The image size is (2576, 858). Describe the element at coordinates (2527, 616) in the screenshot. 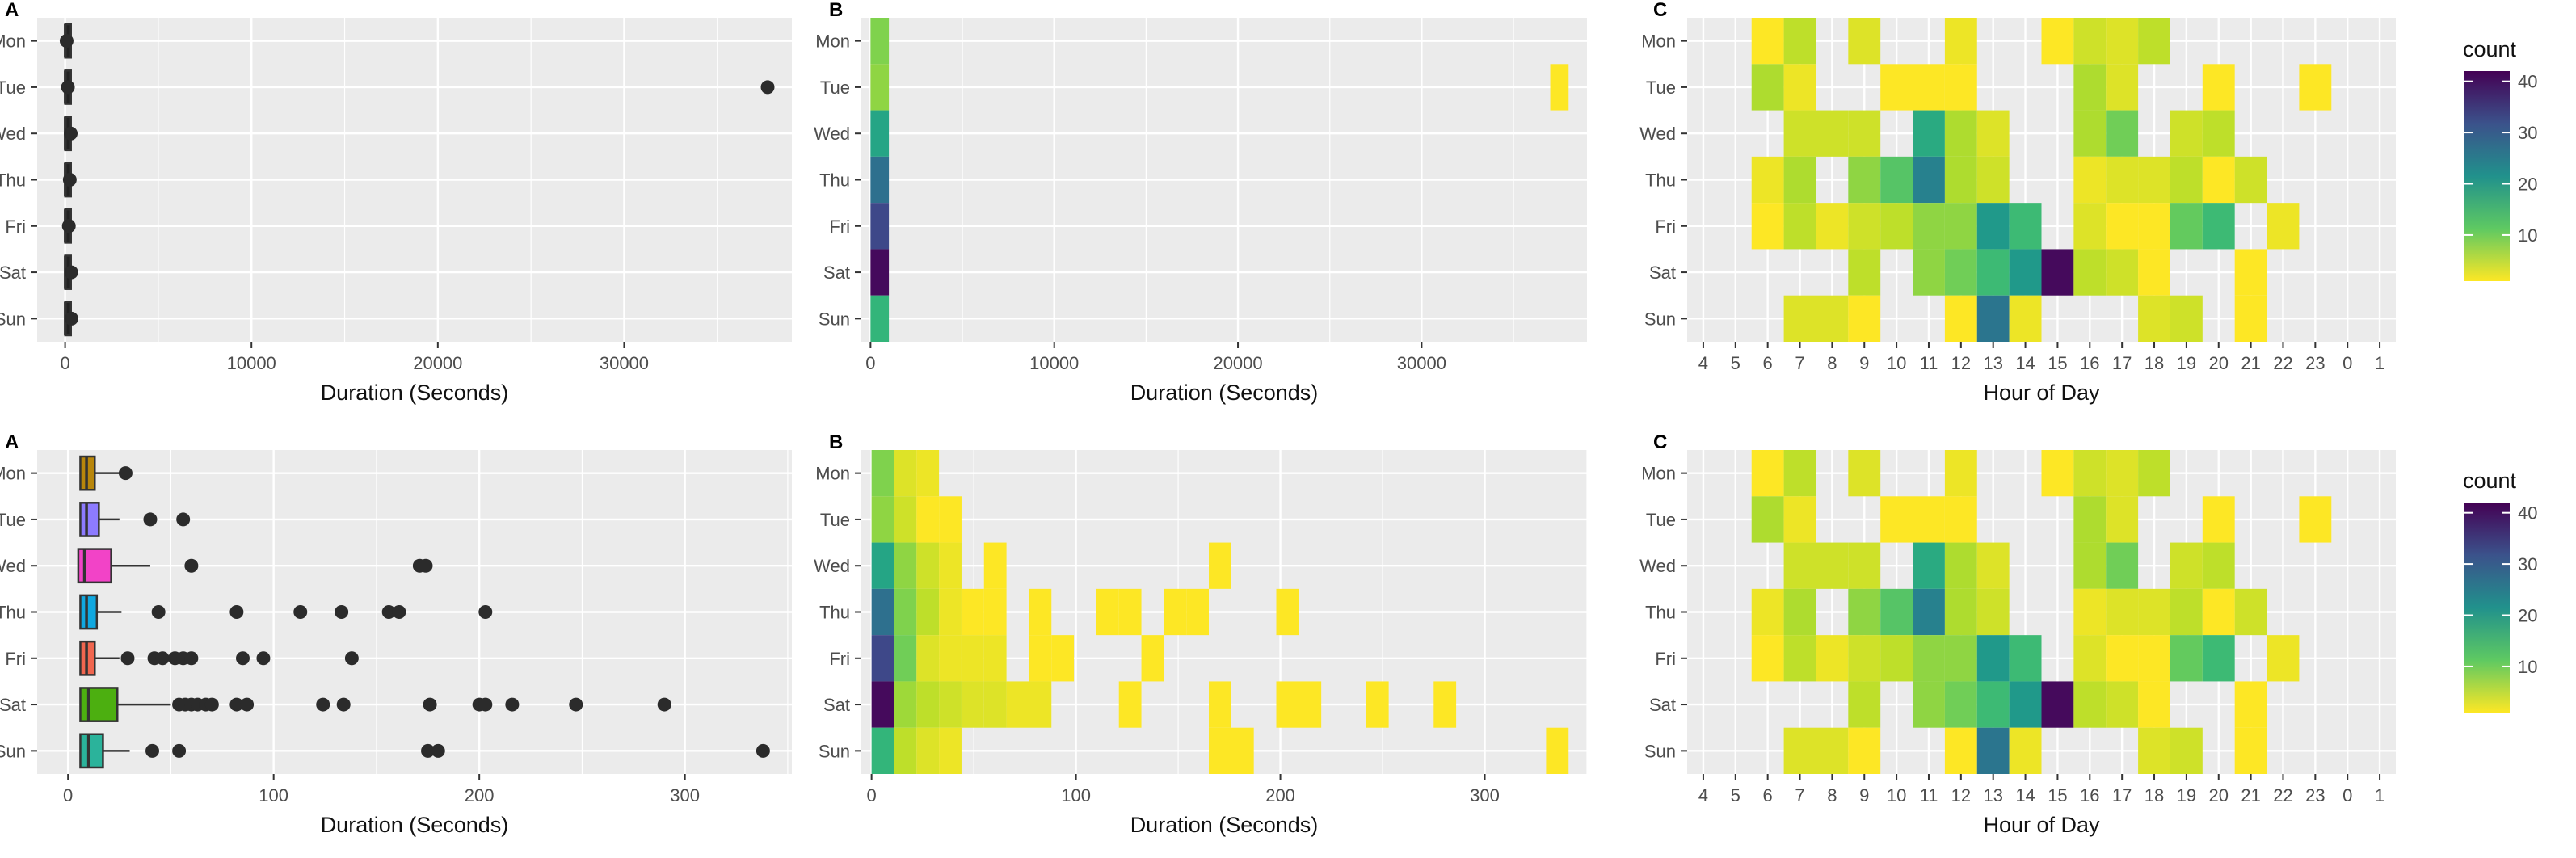

I see `colorbar-tick-label: 20` at that location.